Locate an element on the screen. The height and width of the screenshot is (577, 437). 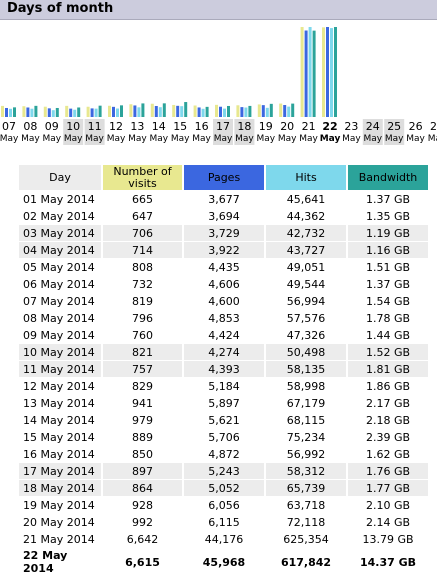
cell-visits: 897 is located at coordinates (142, 471).